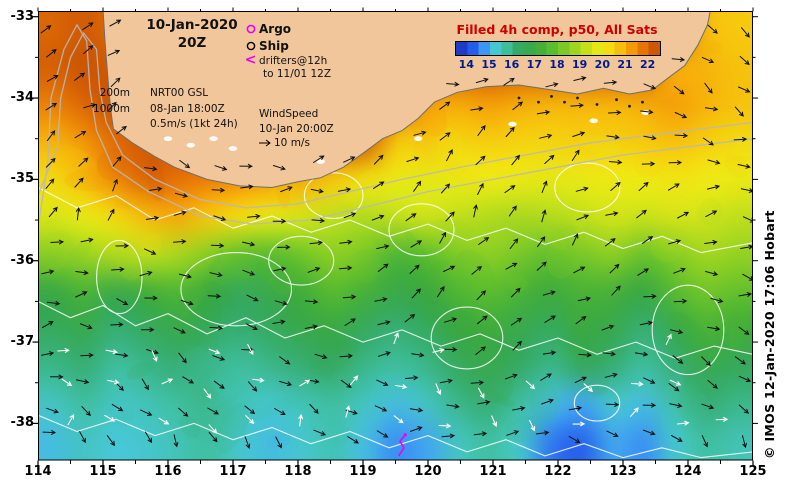 The width and height of the screenshot is (790, 492). Describe the element at coordinates (625, 64) in the screenshot. I see `colorbar-tick-label: 21` at that location.